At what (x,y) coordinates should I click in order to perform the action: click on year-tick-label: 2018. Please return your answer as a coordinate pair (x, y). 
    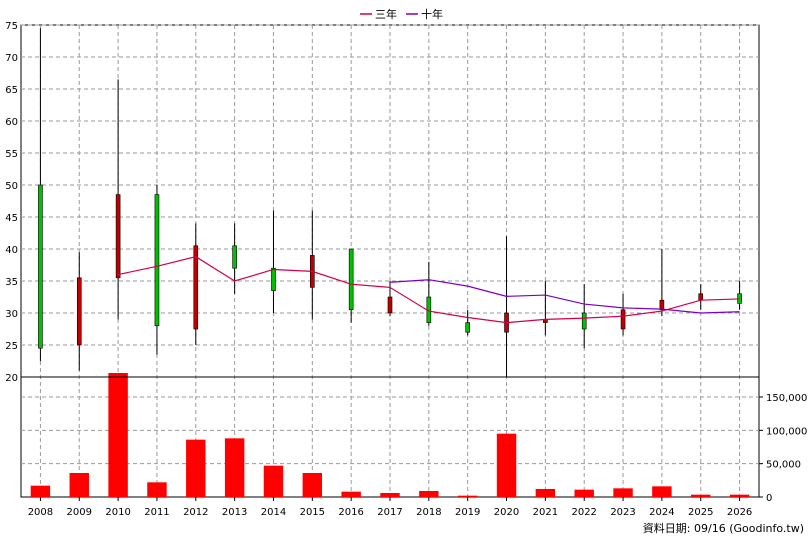
    Looking at the image, I should click on (428, 512).